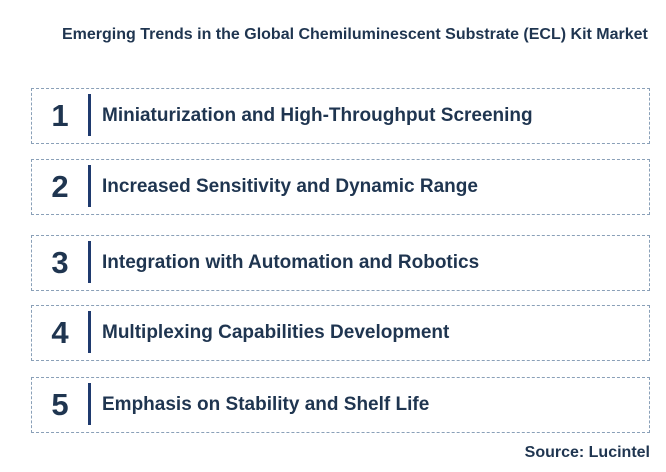  Describe the element at coordinates (60, 332) in the screenshot. I see `trend-number: 4` at that location.